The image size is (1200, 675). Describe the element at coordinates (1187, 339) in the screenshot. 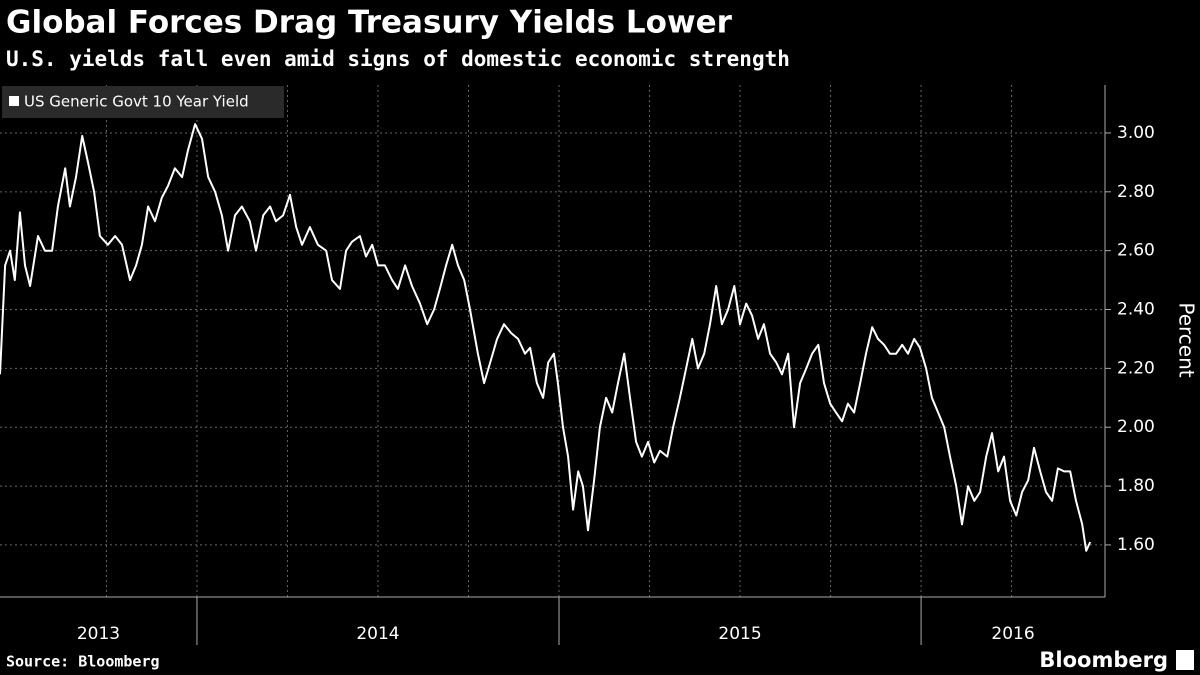

I see `y-axis-label: Percent` at that location.